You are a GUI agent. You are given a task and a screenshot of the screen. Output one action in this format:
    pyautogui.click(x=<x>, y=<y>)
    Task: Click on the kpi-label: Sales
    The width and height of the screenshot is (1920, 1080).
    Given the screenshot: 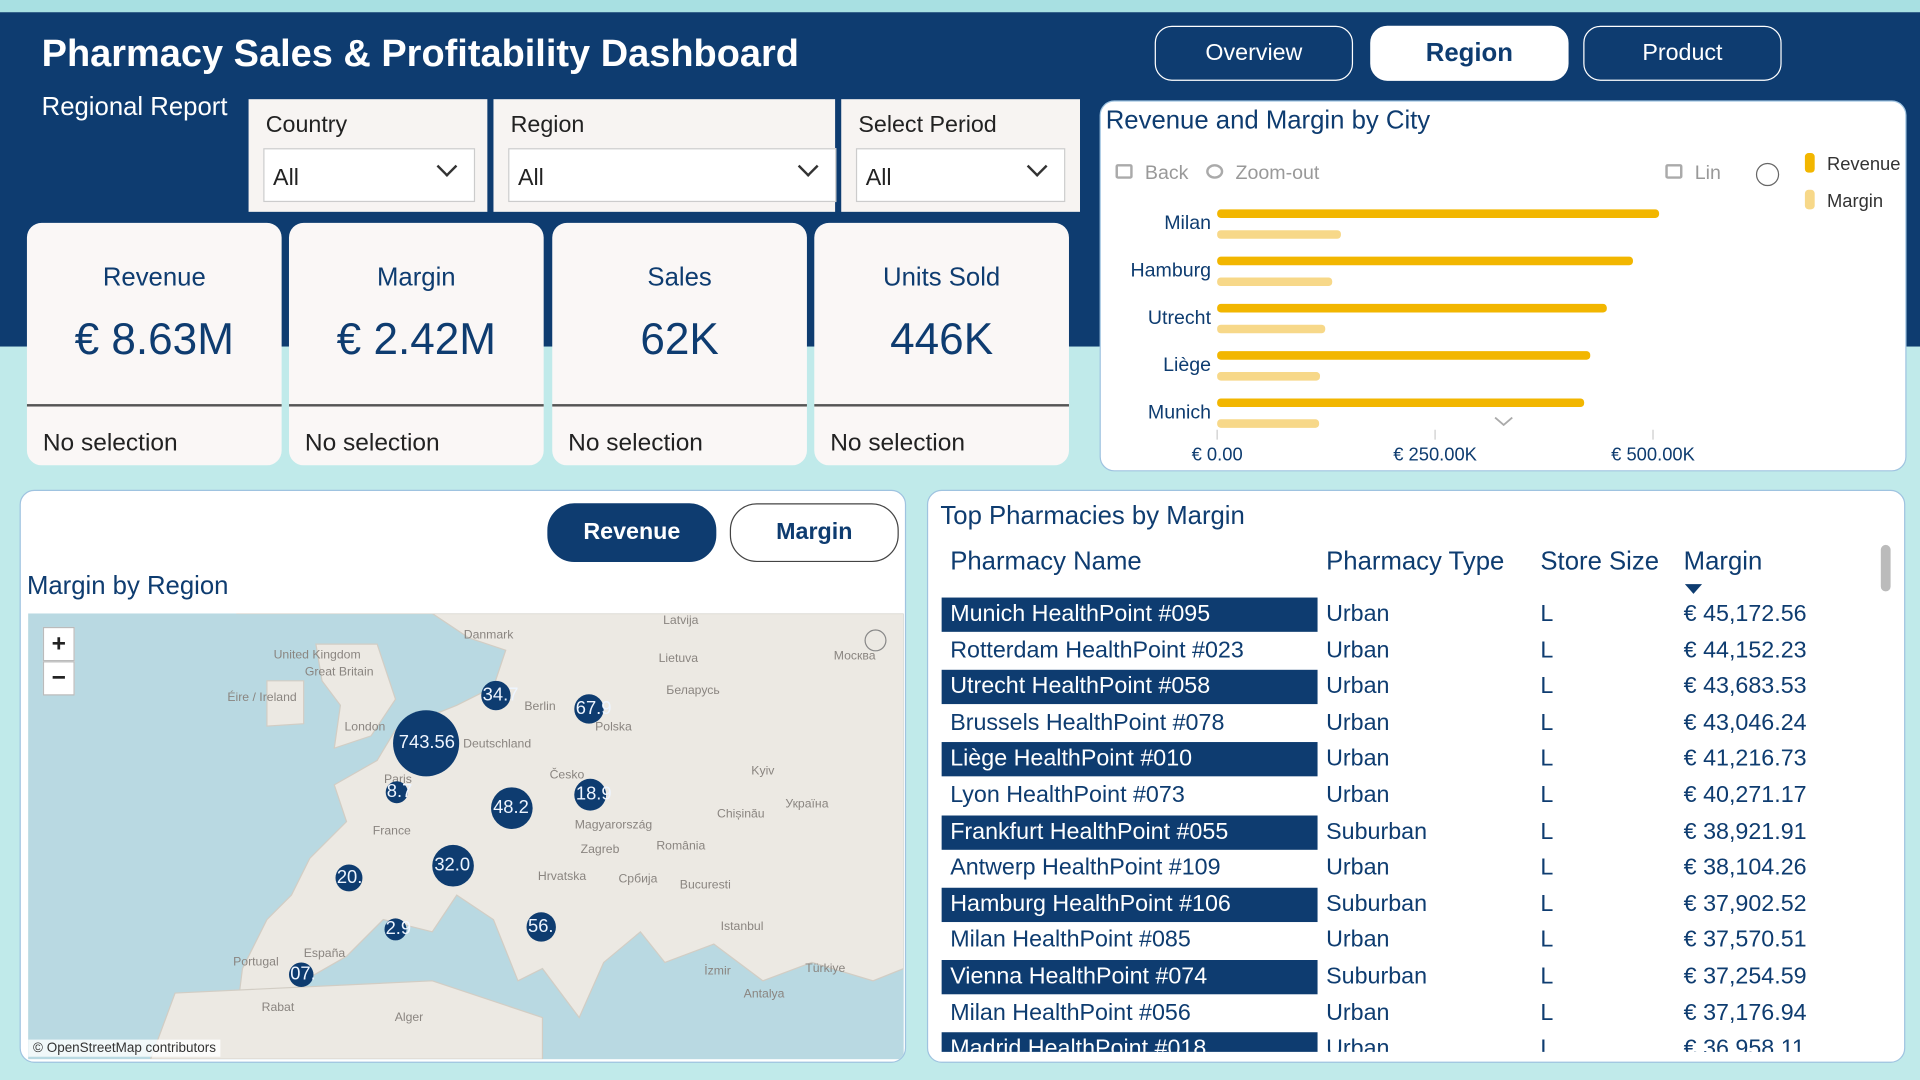 What is the action you would take?
    pyautogui.click(x=679, y=277)
    